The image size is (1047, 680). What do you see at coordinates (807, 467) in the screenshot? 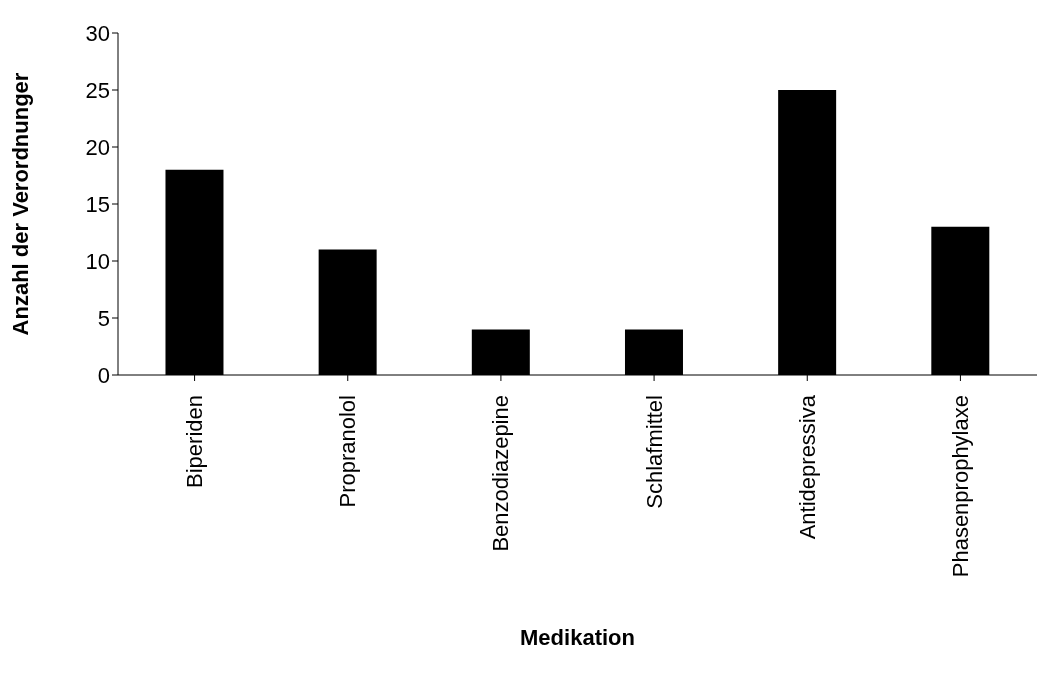
I see `x-tick-label: Antidepressiva` at bounding box center [807, 467].